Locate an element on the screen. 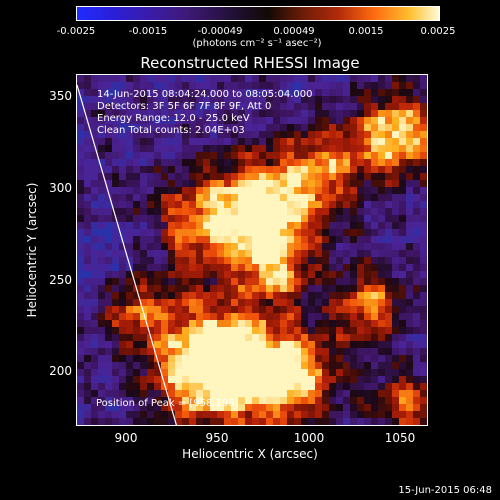 This screenshot has height=500, width=500. x-tick-label: 950 is located at coordinates (217, 438).